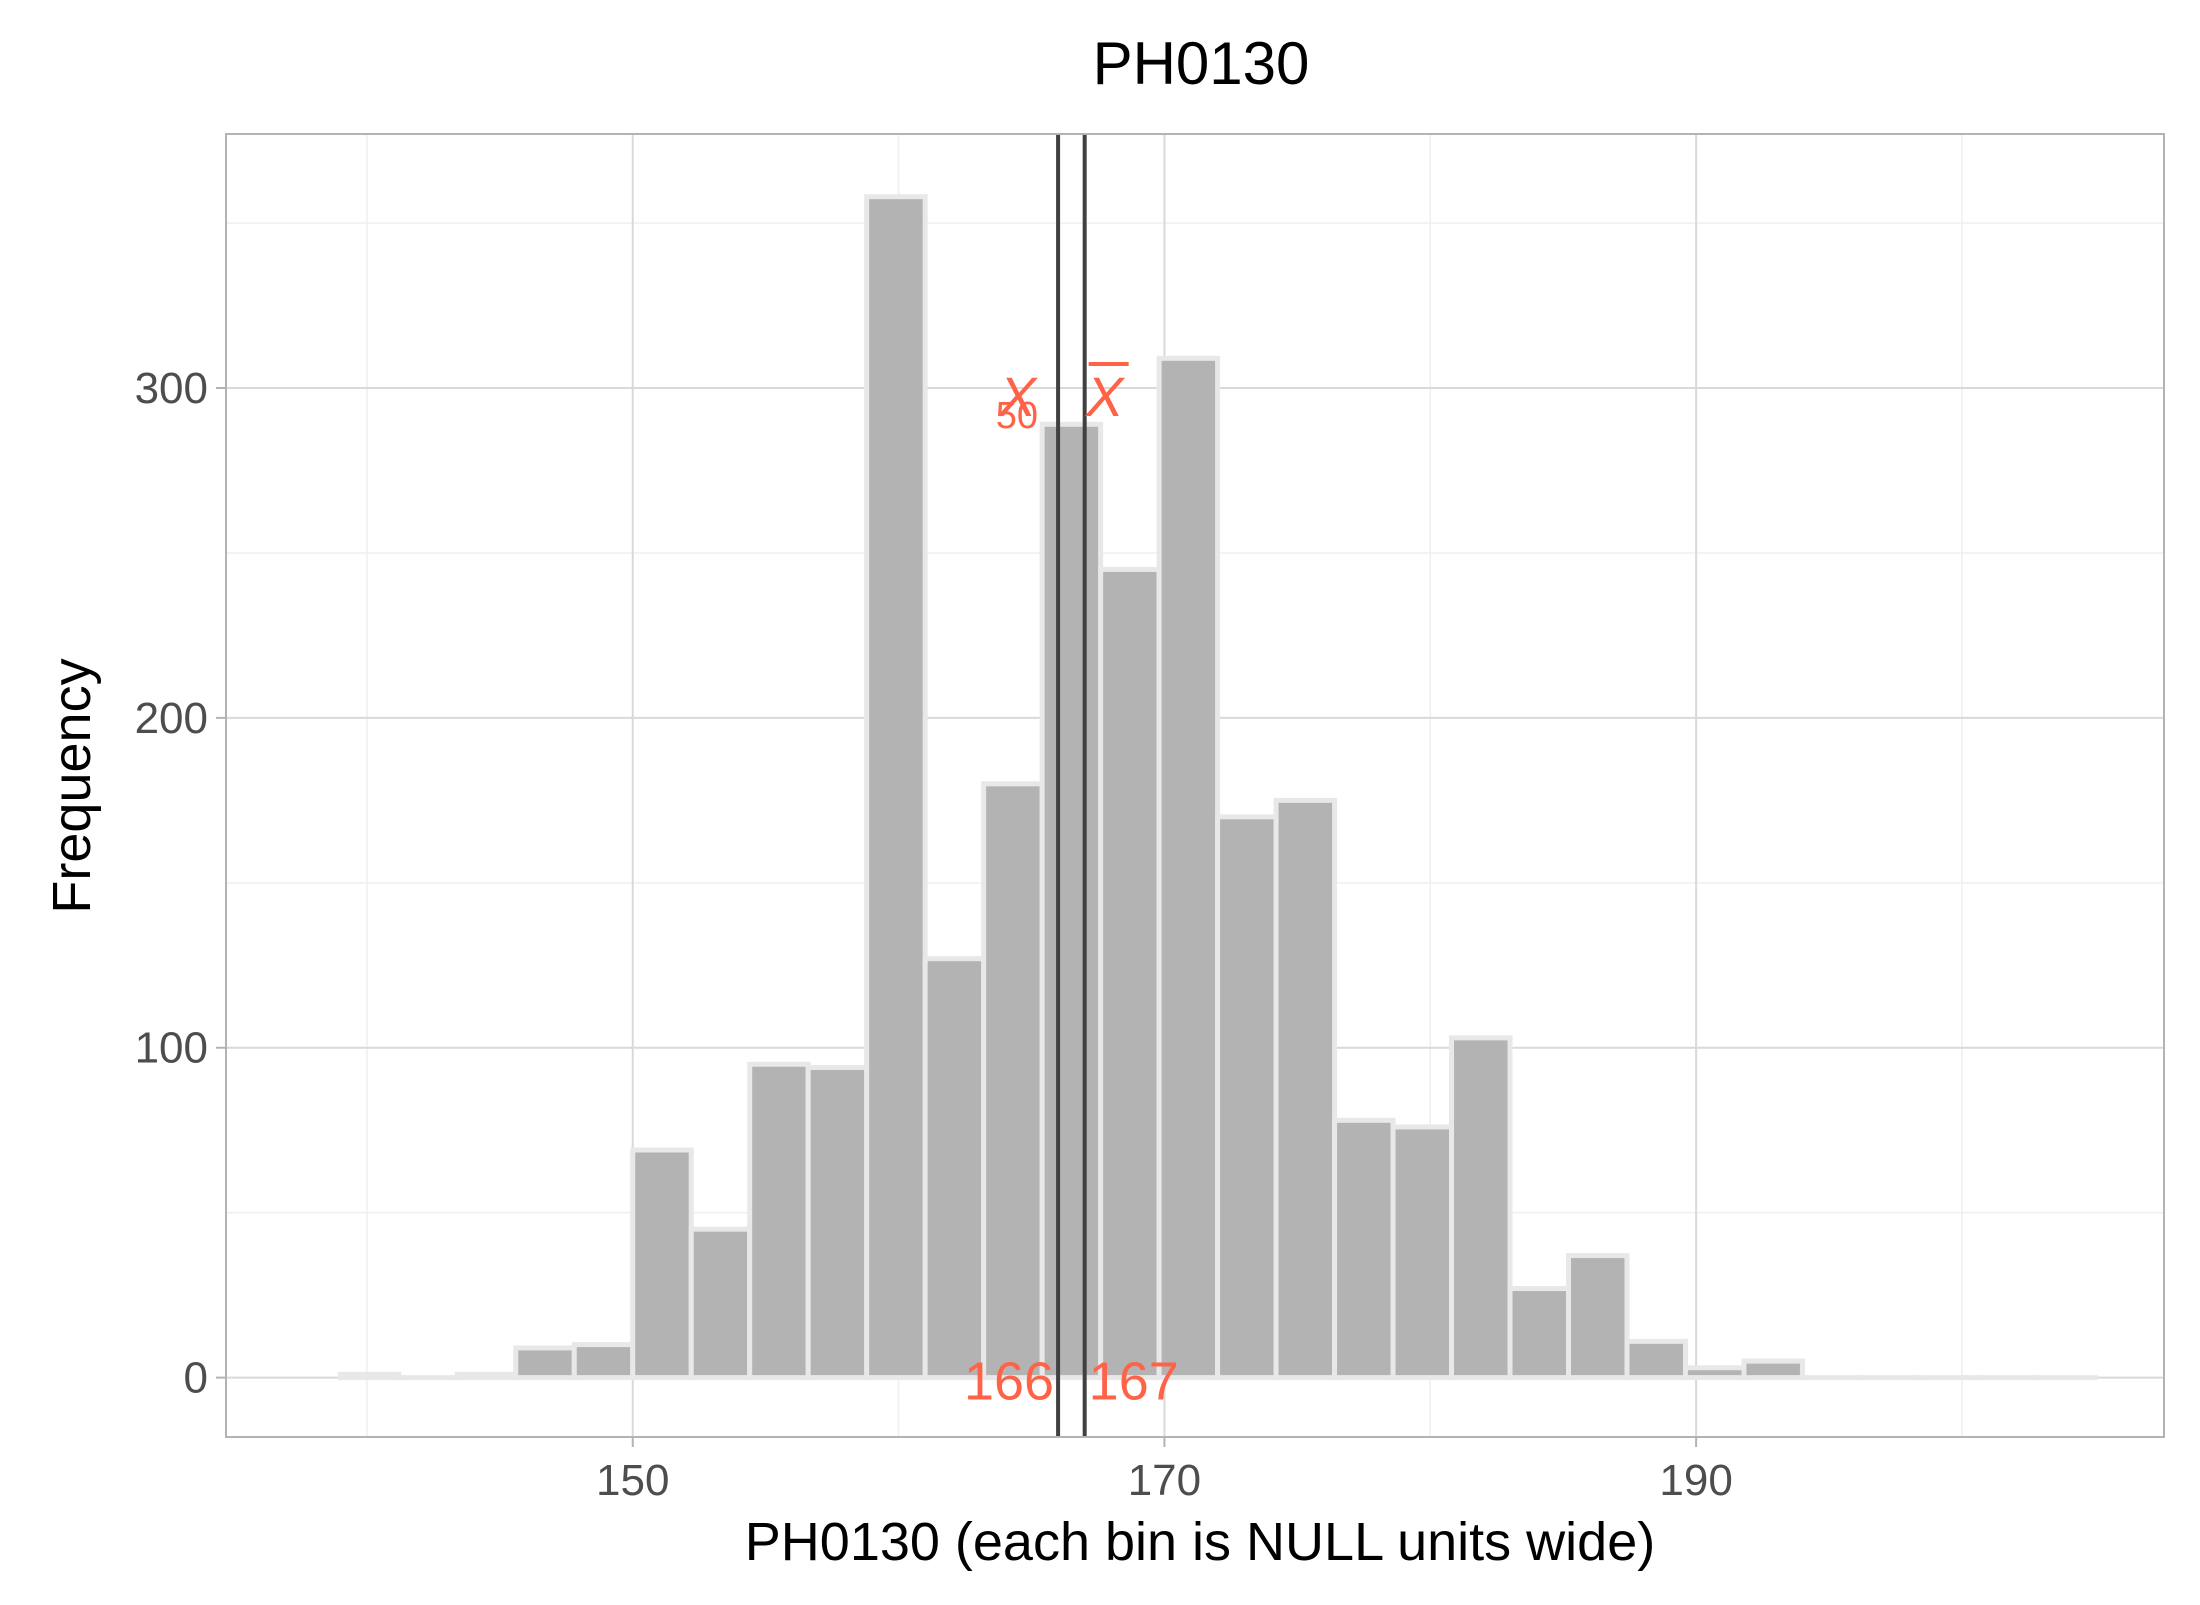 The width and height of the screenshot is (2200, 1605). What do you see at coordinates (1164, 1480) in the screenshot?
I see `x-tick-label: 170` at bounding box center [1164, 1480].